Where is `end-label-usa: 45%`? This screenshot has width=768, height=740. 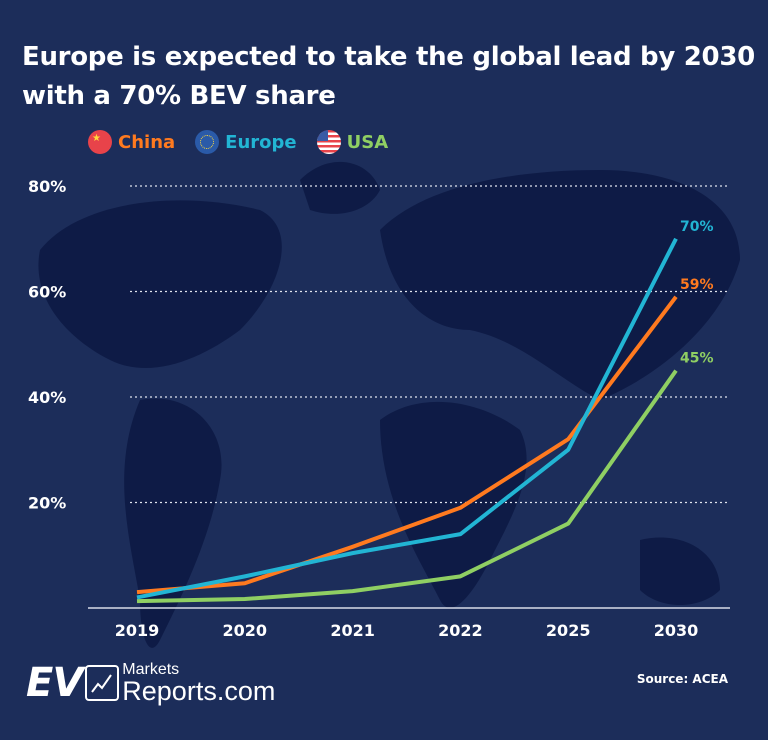 end-label-usa: 45% is located at coordinates (697, 359).